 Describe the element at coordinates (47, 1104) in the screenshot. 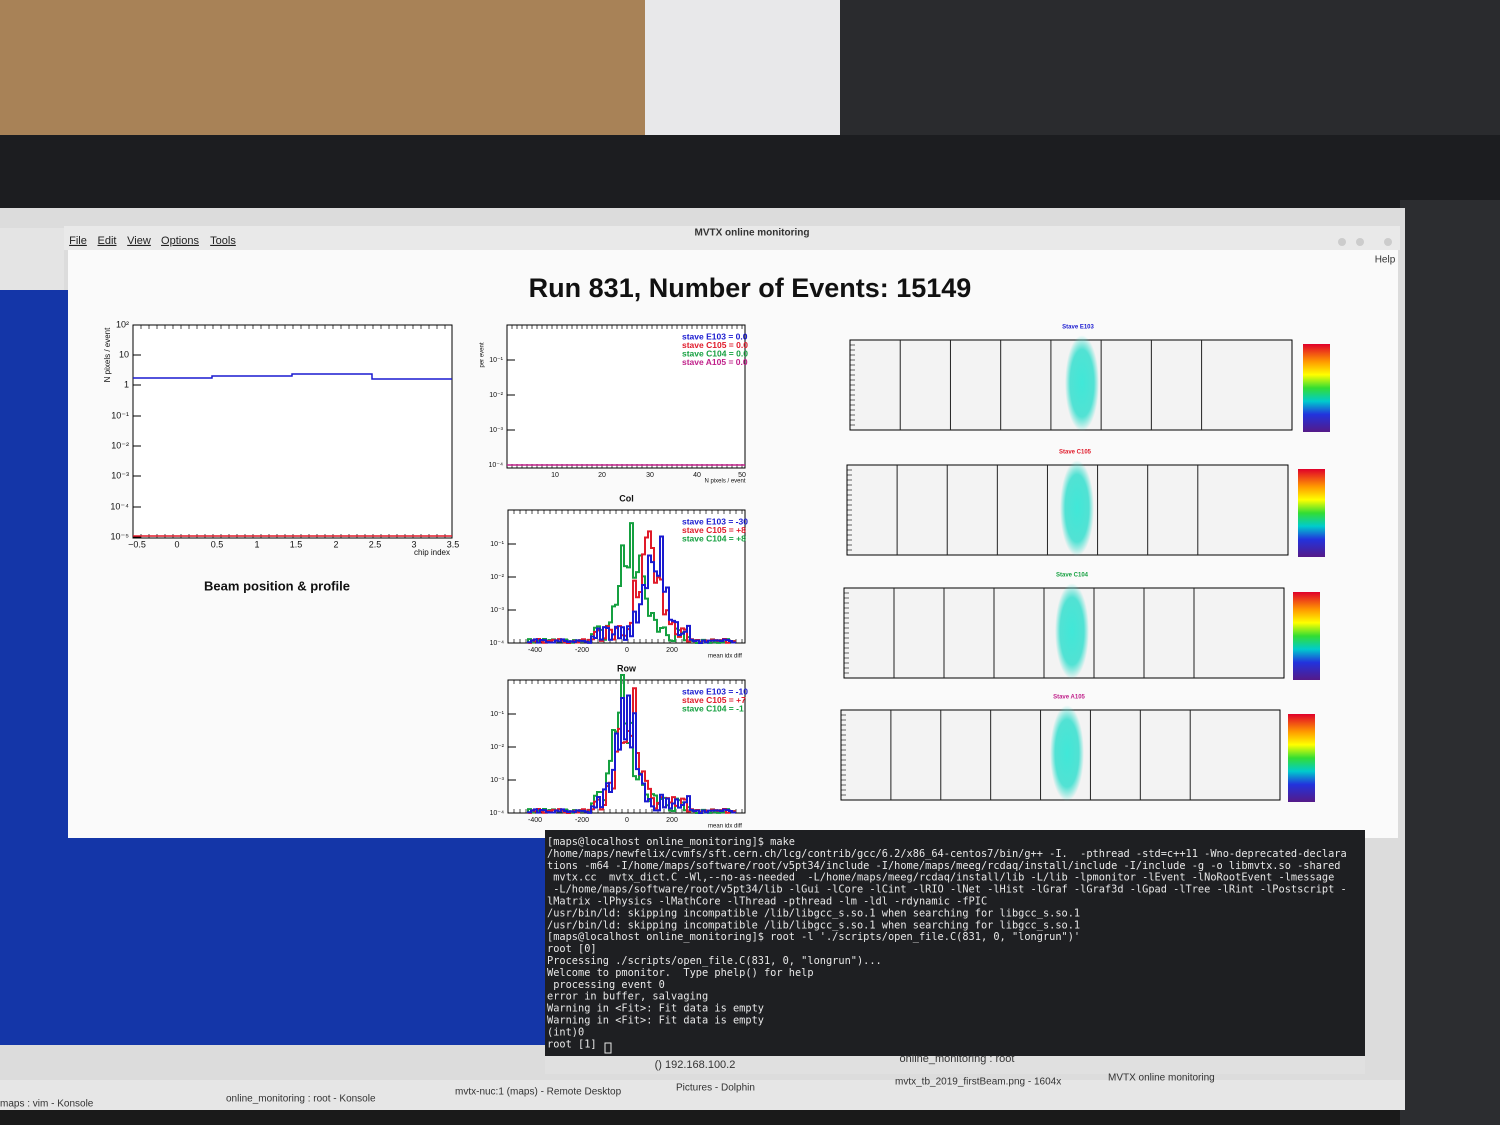

I see `taskbar-item: maps : vim - Konsole` at that location.